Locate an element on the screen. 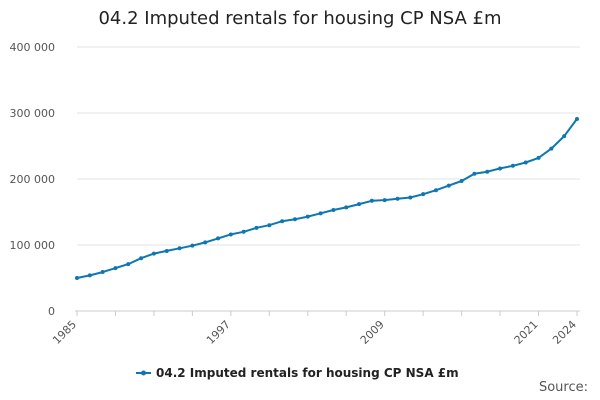 This screenshot has height=400, width=600. legend-marker is located at coordinates (143, 373).